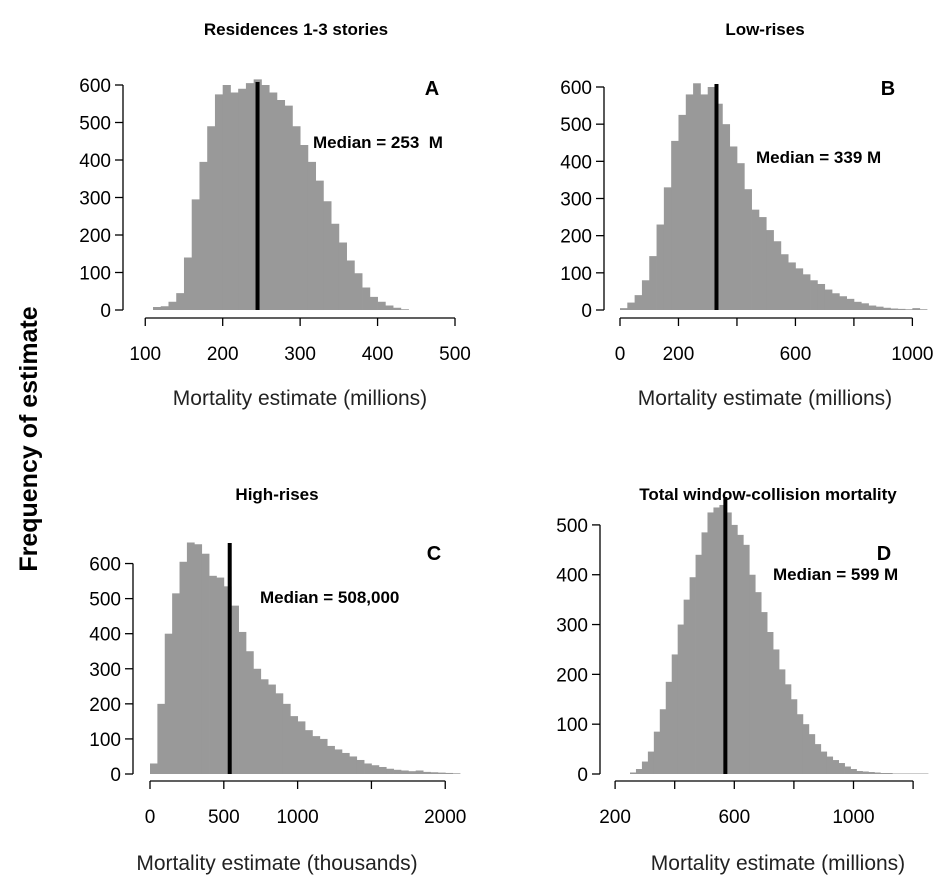 The width and height of the screenshot is (945, 878). What do you see at coordinates (378, 354) in the screenshot?
I see `x-tick-label: 400` at bounding box center [378, 354].